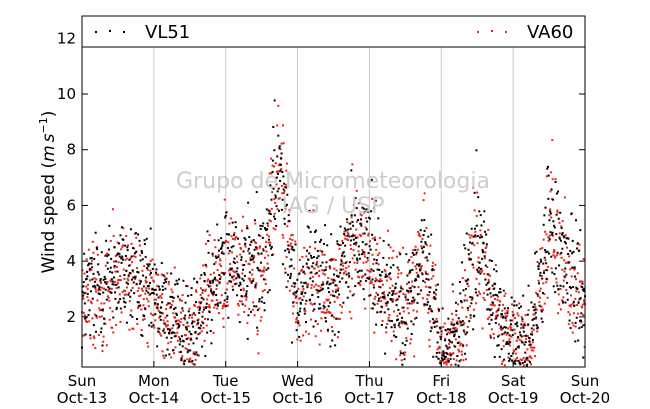  What do you see at coordinates (333, 31) in the screenshot?
I see `legend: VL51 VA60` at bounding box center [333, 31].